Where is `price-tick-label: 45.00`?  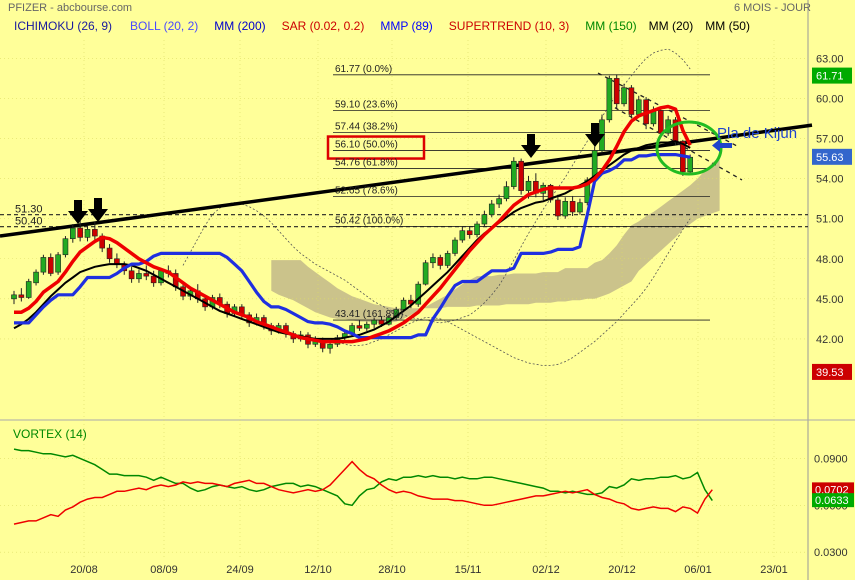 price-tick-label: 45.00 is located at coordinates (830, 300).